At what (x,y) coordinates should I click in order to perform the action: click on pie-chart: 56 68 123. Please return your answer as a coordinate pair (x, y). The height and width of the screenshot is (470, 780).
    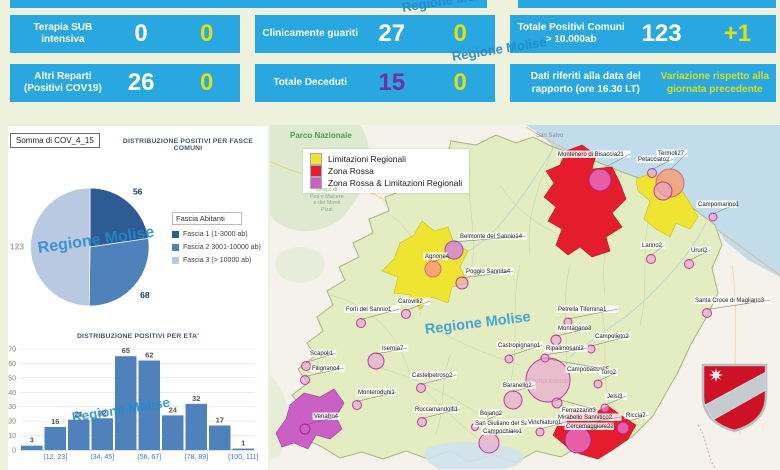
    Looking at the image, I should click on (92, 246).